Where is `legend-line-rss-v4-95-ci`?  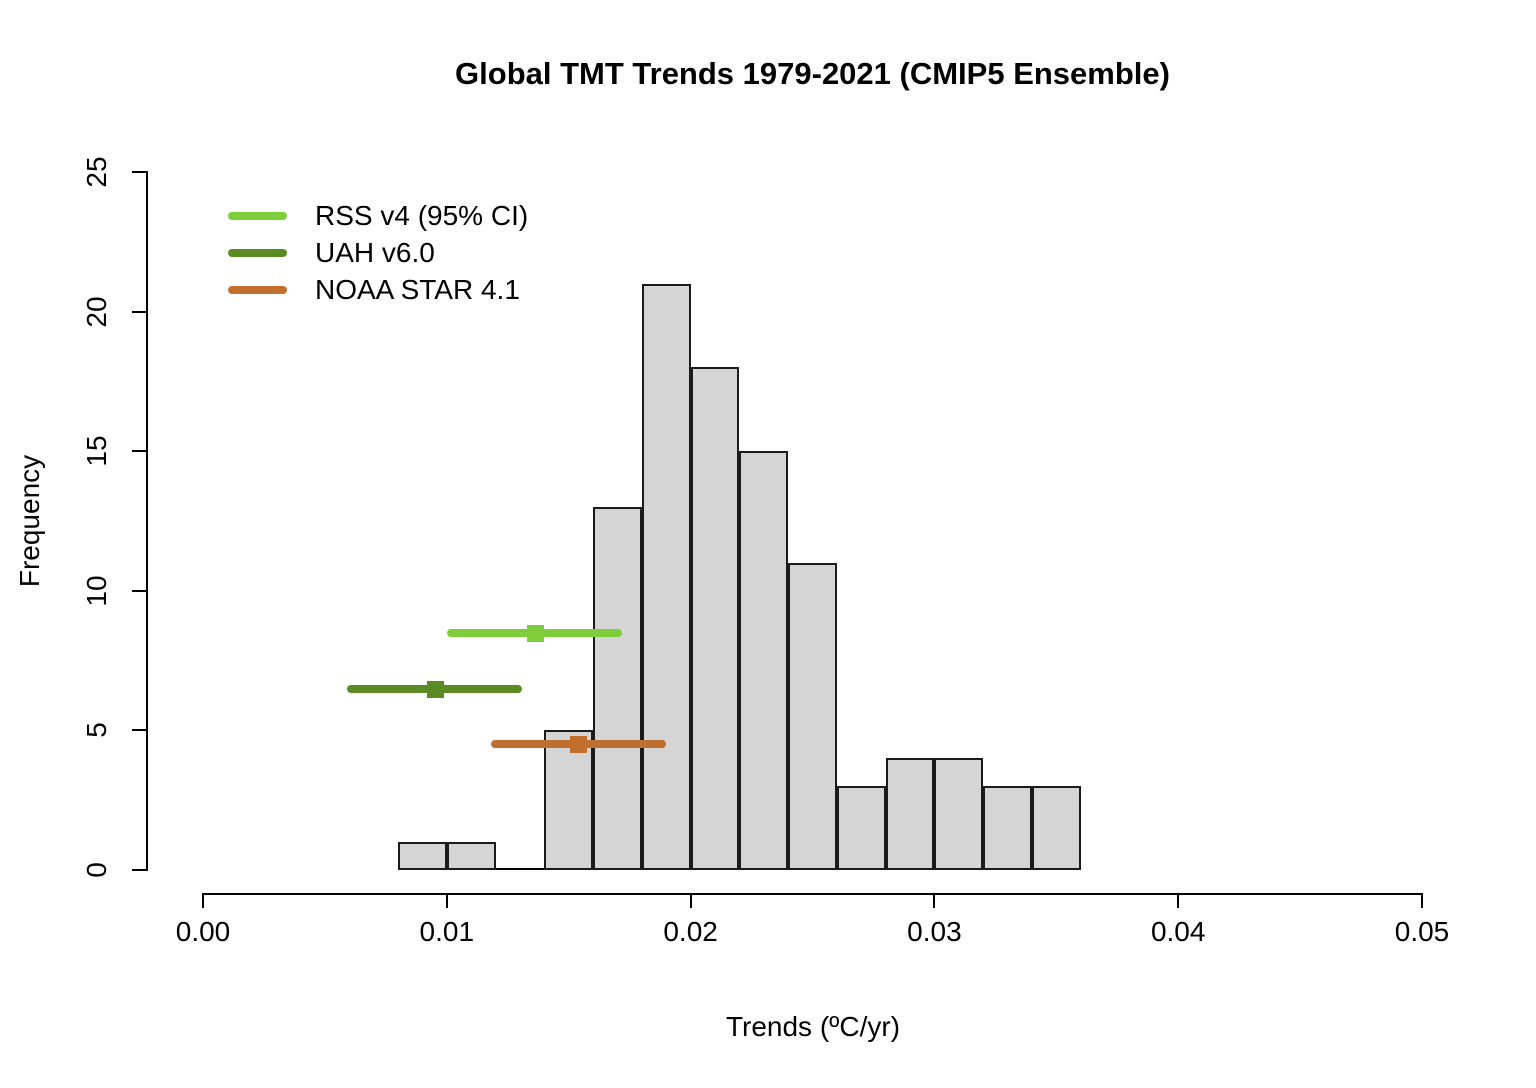 legend-line-rss-v4-95-ci is located at coordinates (257, 216).